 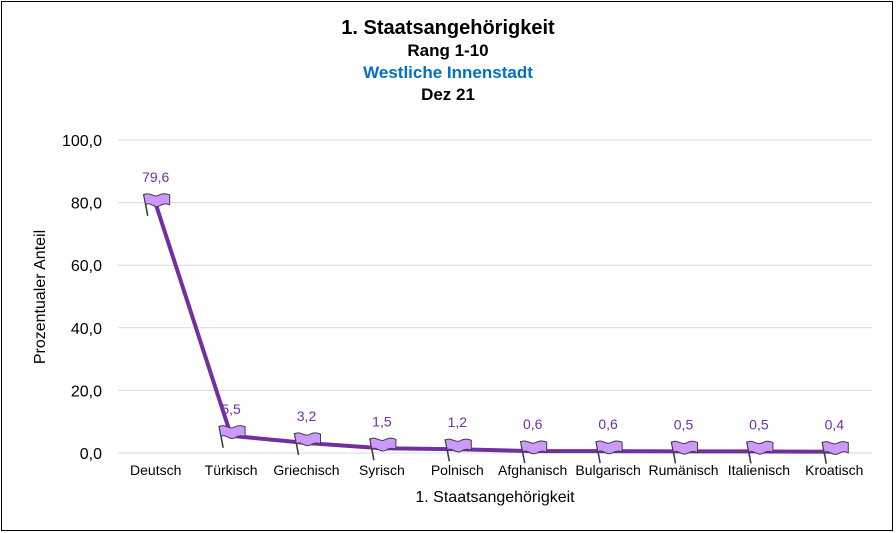 I want to click on y-tick-label: 80,0, so click(x=86, y=204).